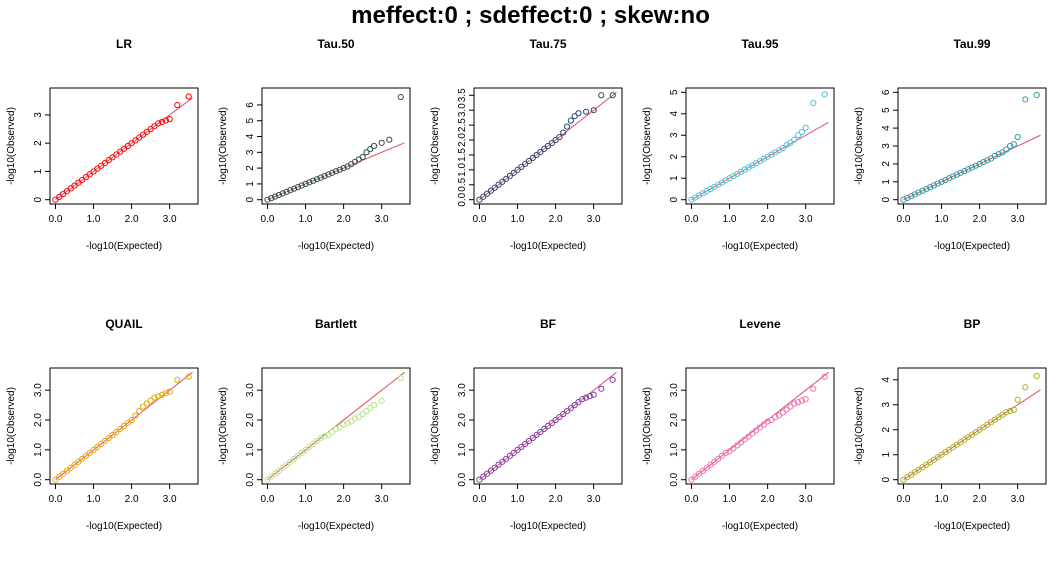 The width and height of the screenshot is (1061, 561). What do you see at coordinates (38, 115) in the screenshot?
I see `y-tick-label: 3` at bounding box center [38, 115].